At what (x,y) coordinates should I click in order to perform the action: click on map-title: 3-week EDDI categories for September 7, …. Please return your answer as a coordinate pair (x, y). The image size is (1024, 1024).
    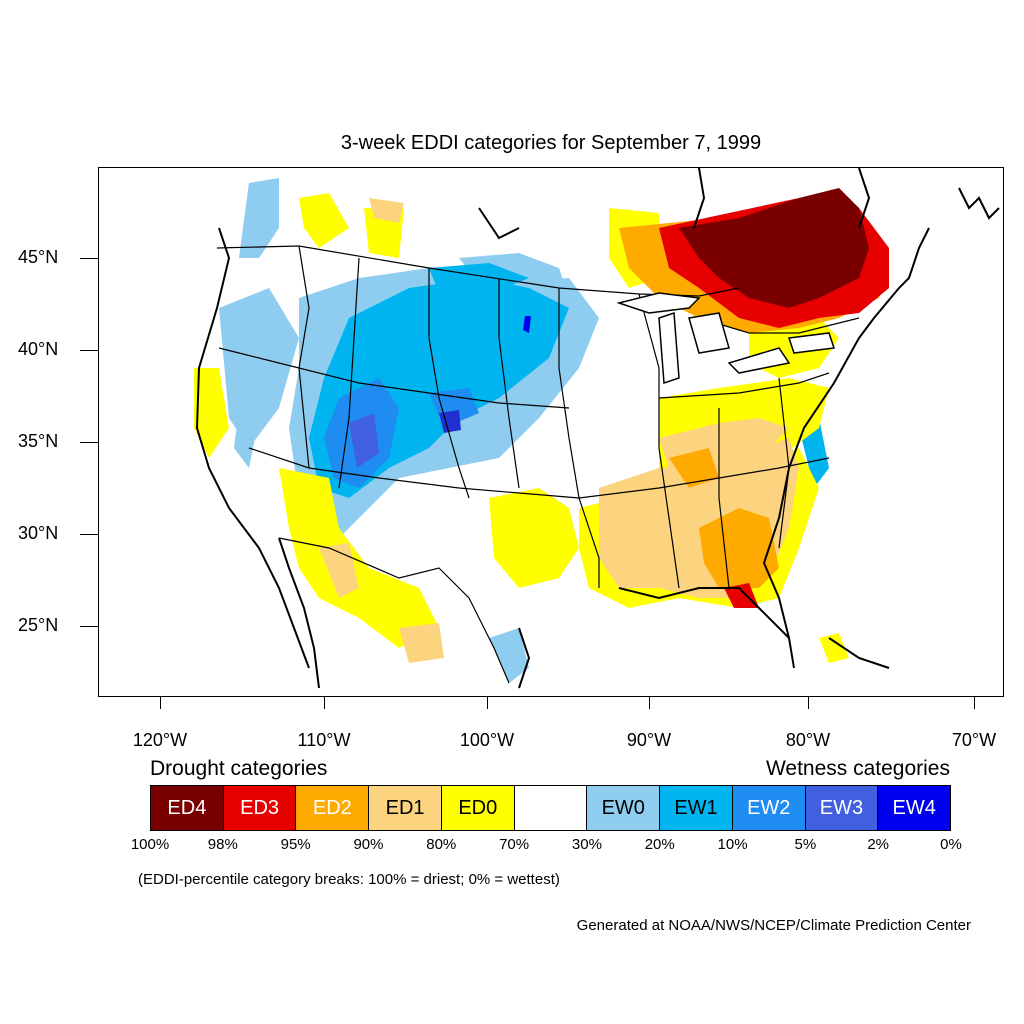
    Looking at the image, I should click on (551, 143).